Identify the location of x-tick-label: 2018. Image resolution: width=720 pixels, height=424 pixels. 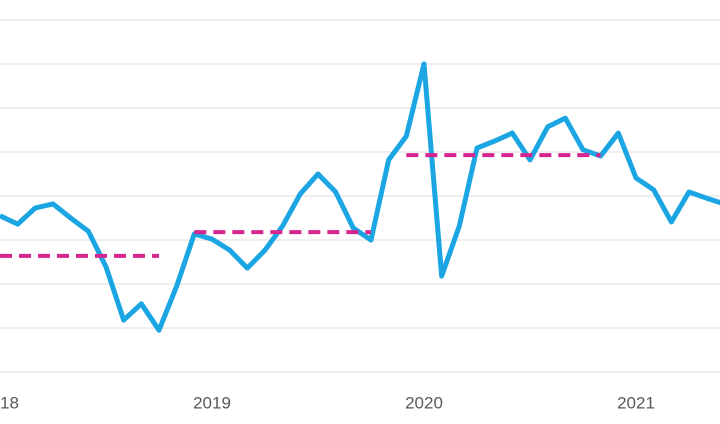
(9, 402).